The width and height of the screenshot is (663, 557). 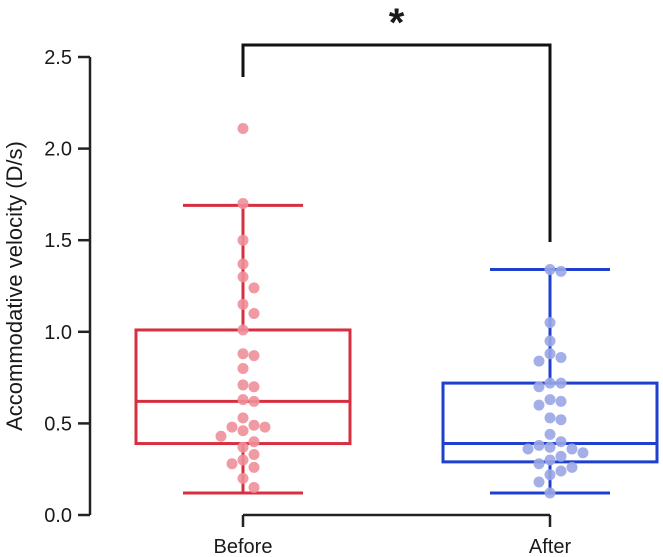 I want to click on y-tick-label: 0.0, so click(x=58, y=516).